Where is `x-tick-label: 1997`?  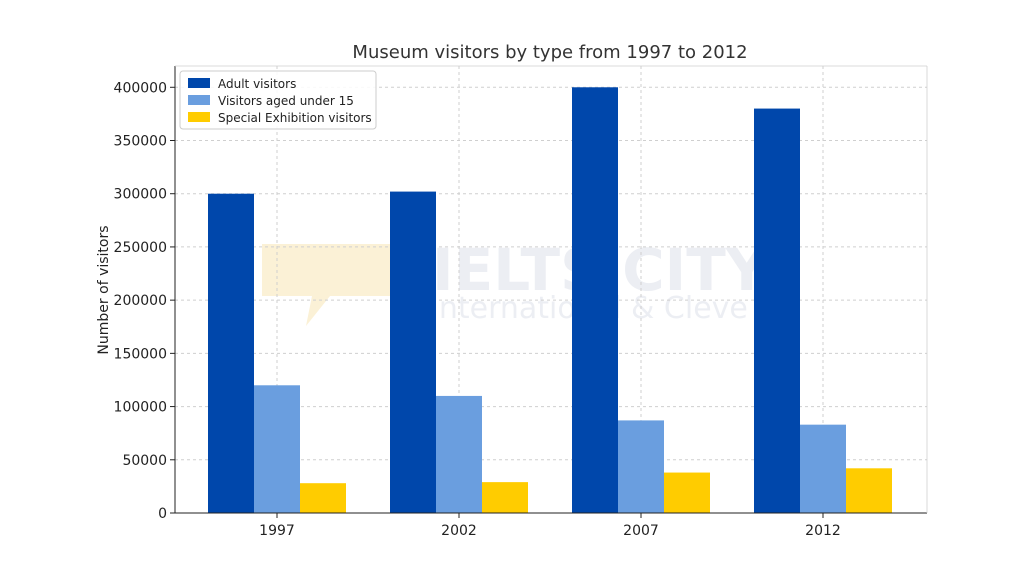 x-tick-label: 1997 is located at coordinates (277, 531).